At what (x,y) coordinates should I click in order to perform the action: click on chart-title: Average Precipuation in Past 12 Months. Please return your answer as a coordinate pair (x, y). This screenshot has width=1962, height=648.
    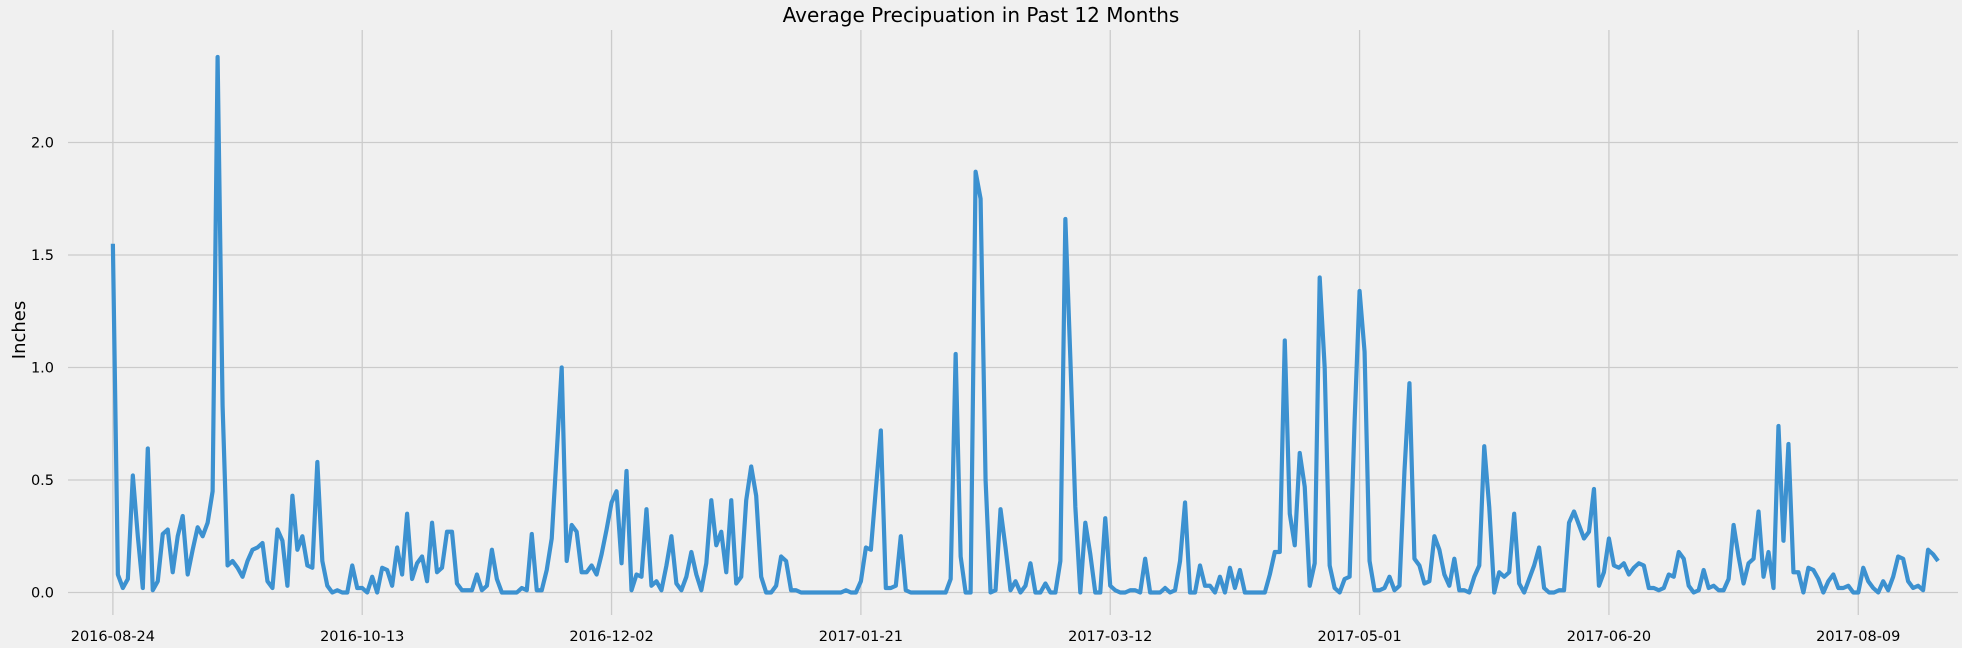
    Looking at the image, I should click on (981, 15).